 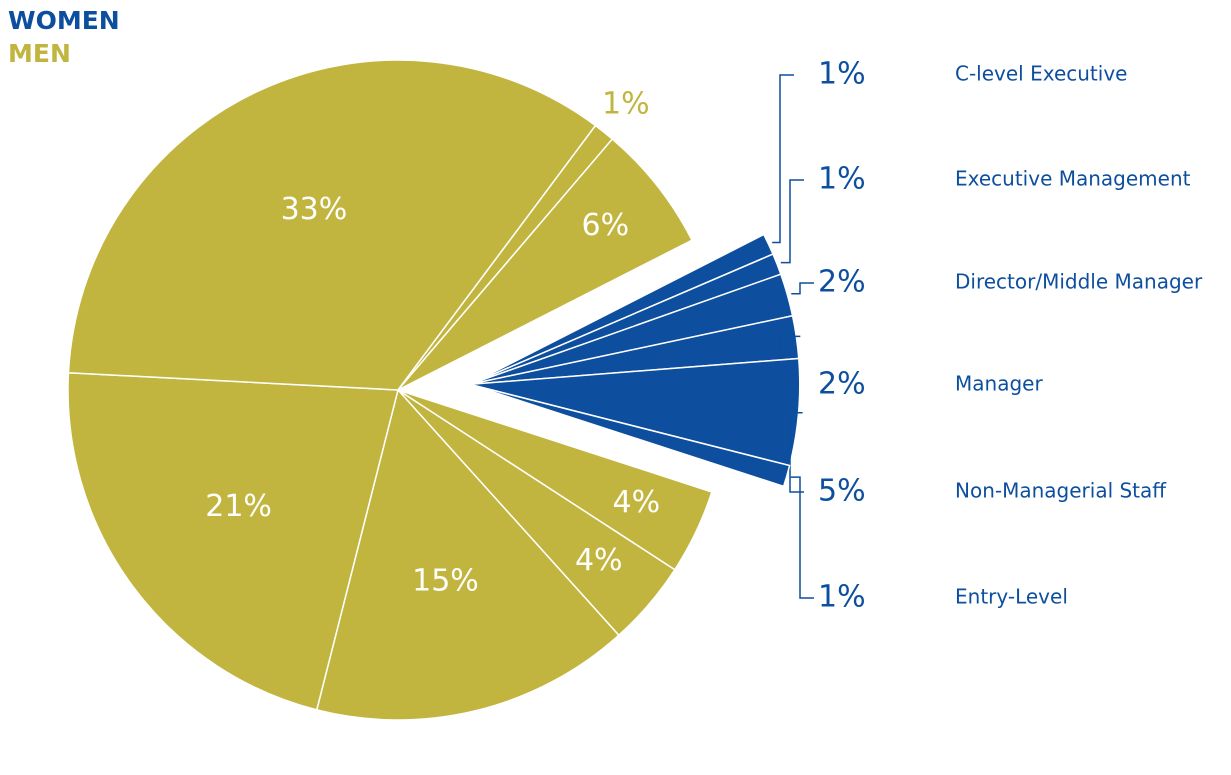 What do you see at coordinates (999, 384) in the screenshot?
I see `women-category: Manager` at bounding box center [999, 384].